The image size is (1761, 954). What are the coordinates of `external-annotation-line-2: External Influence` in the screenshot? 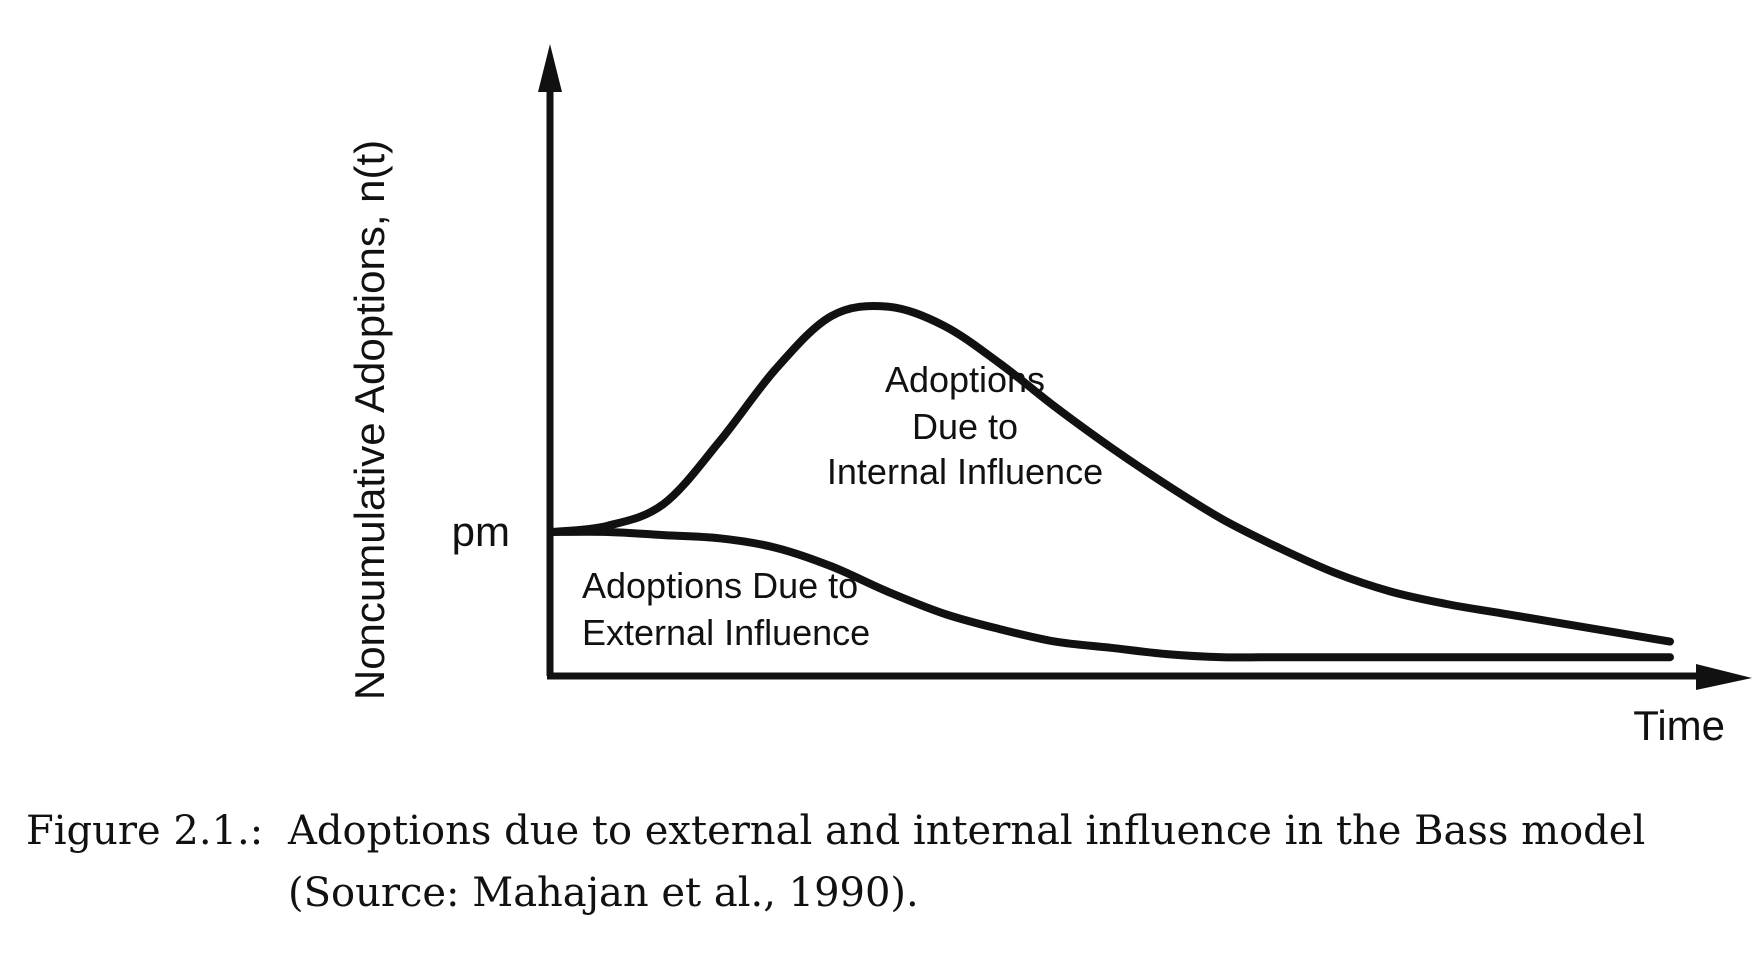 It's located at (726, 632).